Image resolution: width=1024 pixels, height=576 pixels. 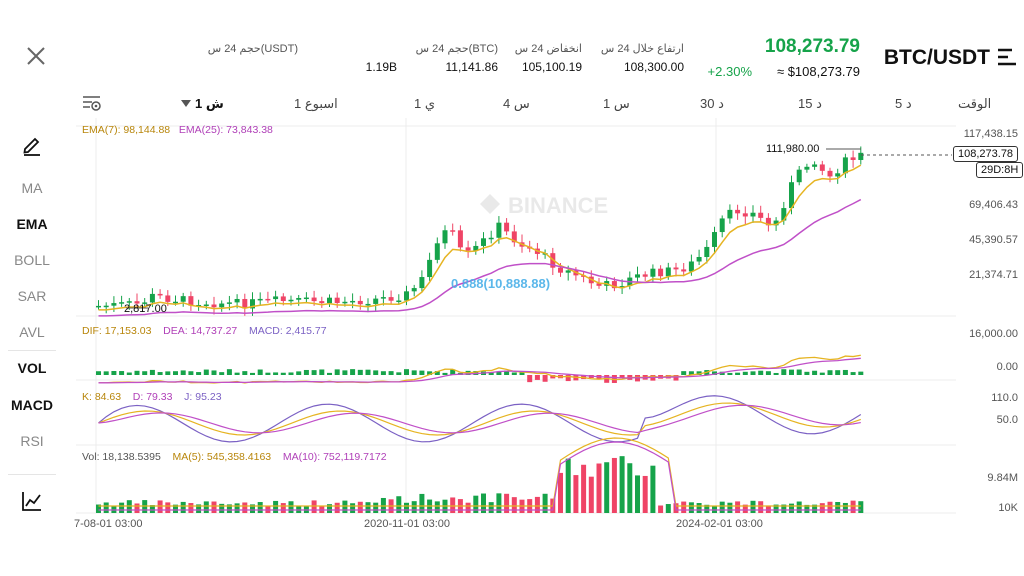 I want to click on x-label-0: 7-08-01 03:00, so click(x=108, y=524).